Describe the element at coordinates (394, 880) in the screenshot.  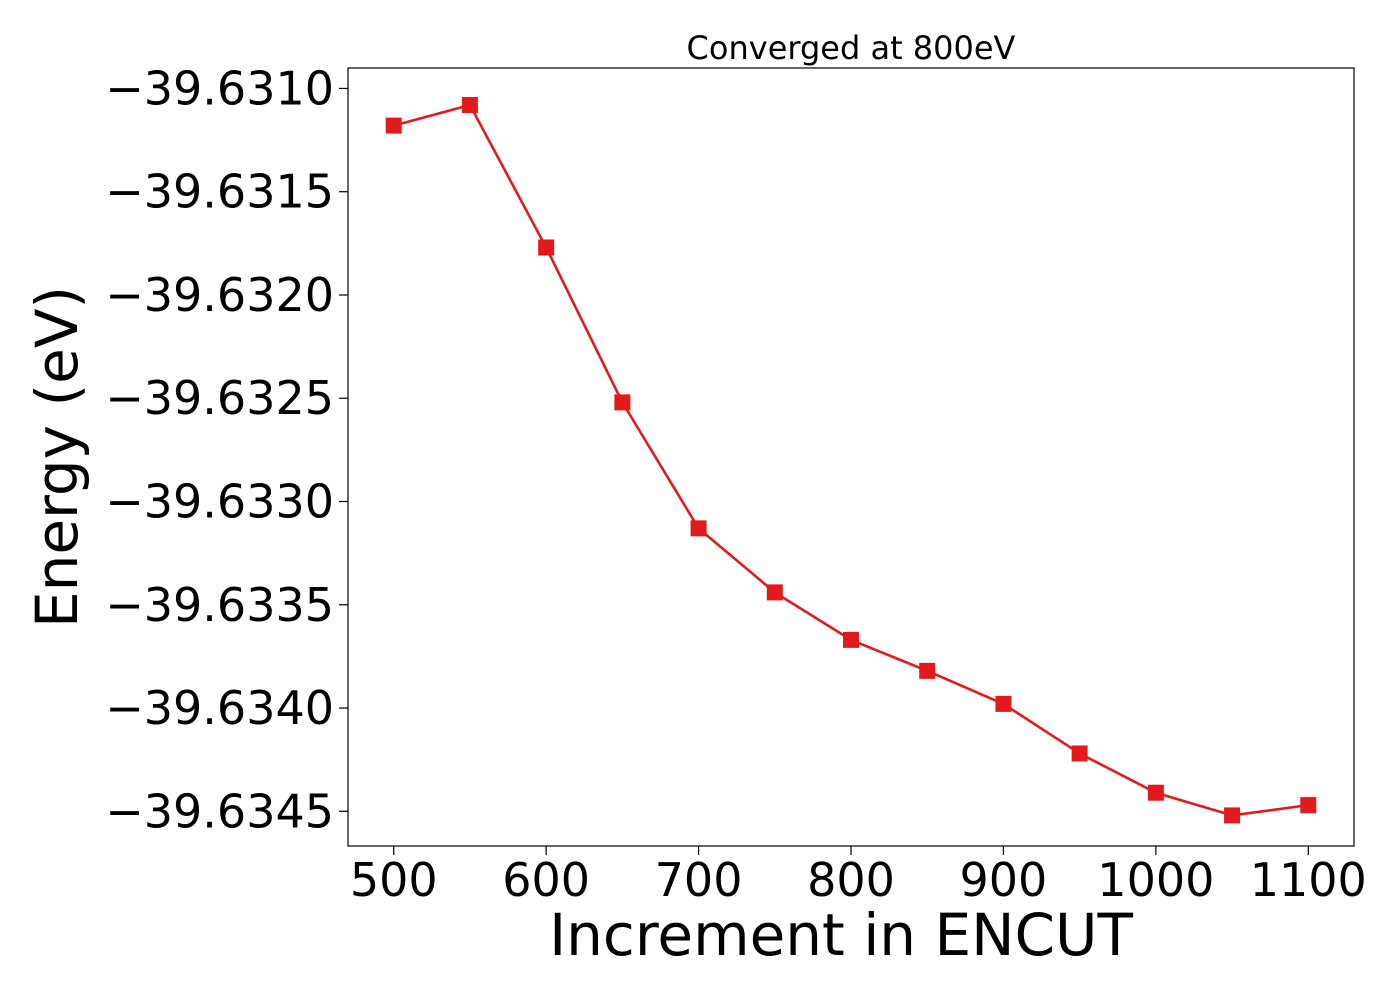
I see `x-tick-label: 500` at that location.